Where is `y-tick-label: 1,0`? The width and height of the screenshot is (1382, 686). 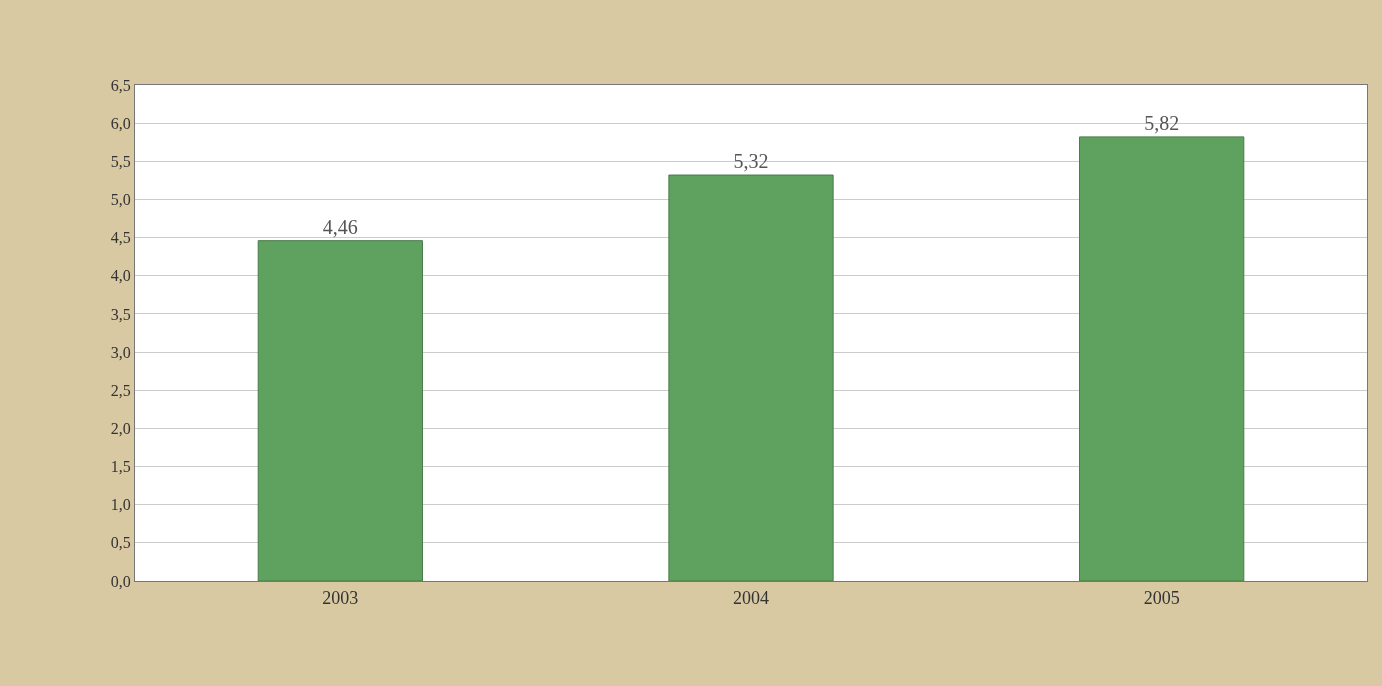
y-tick-label: 1,0 is located at coordinates (120, 505).